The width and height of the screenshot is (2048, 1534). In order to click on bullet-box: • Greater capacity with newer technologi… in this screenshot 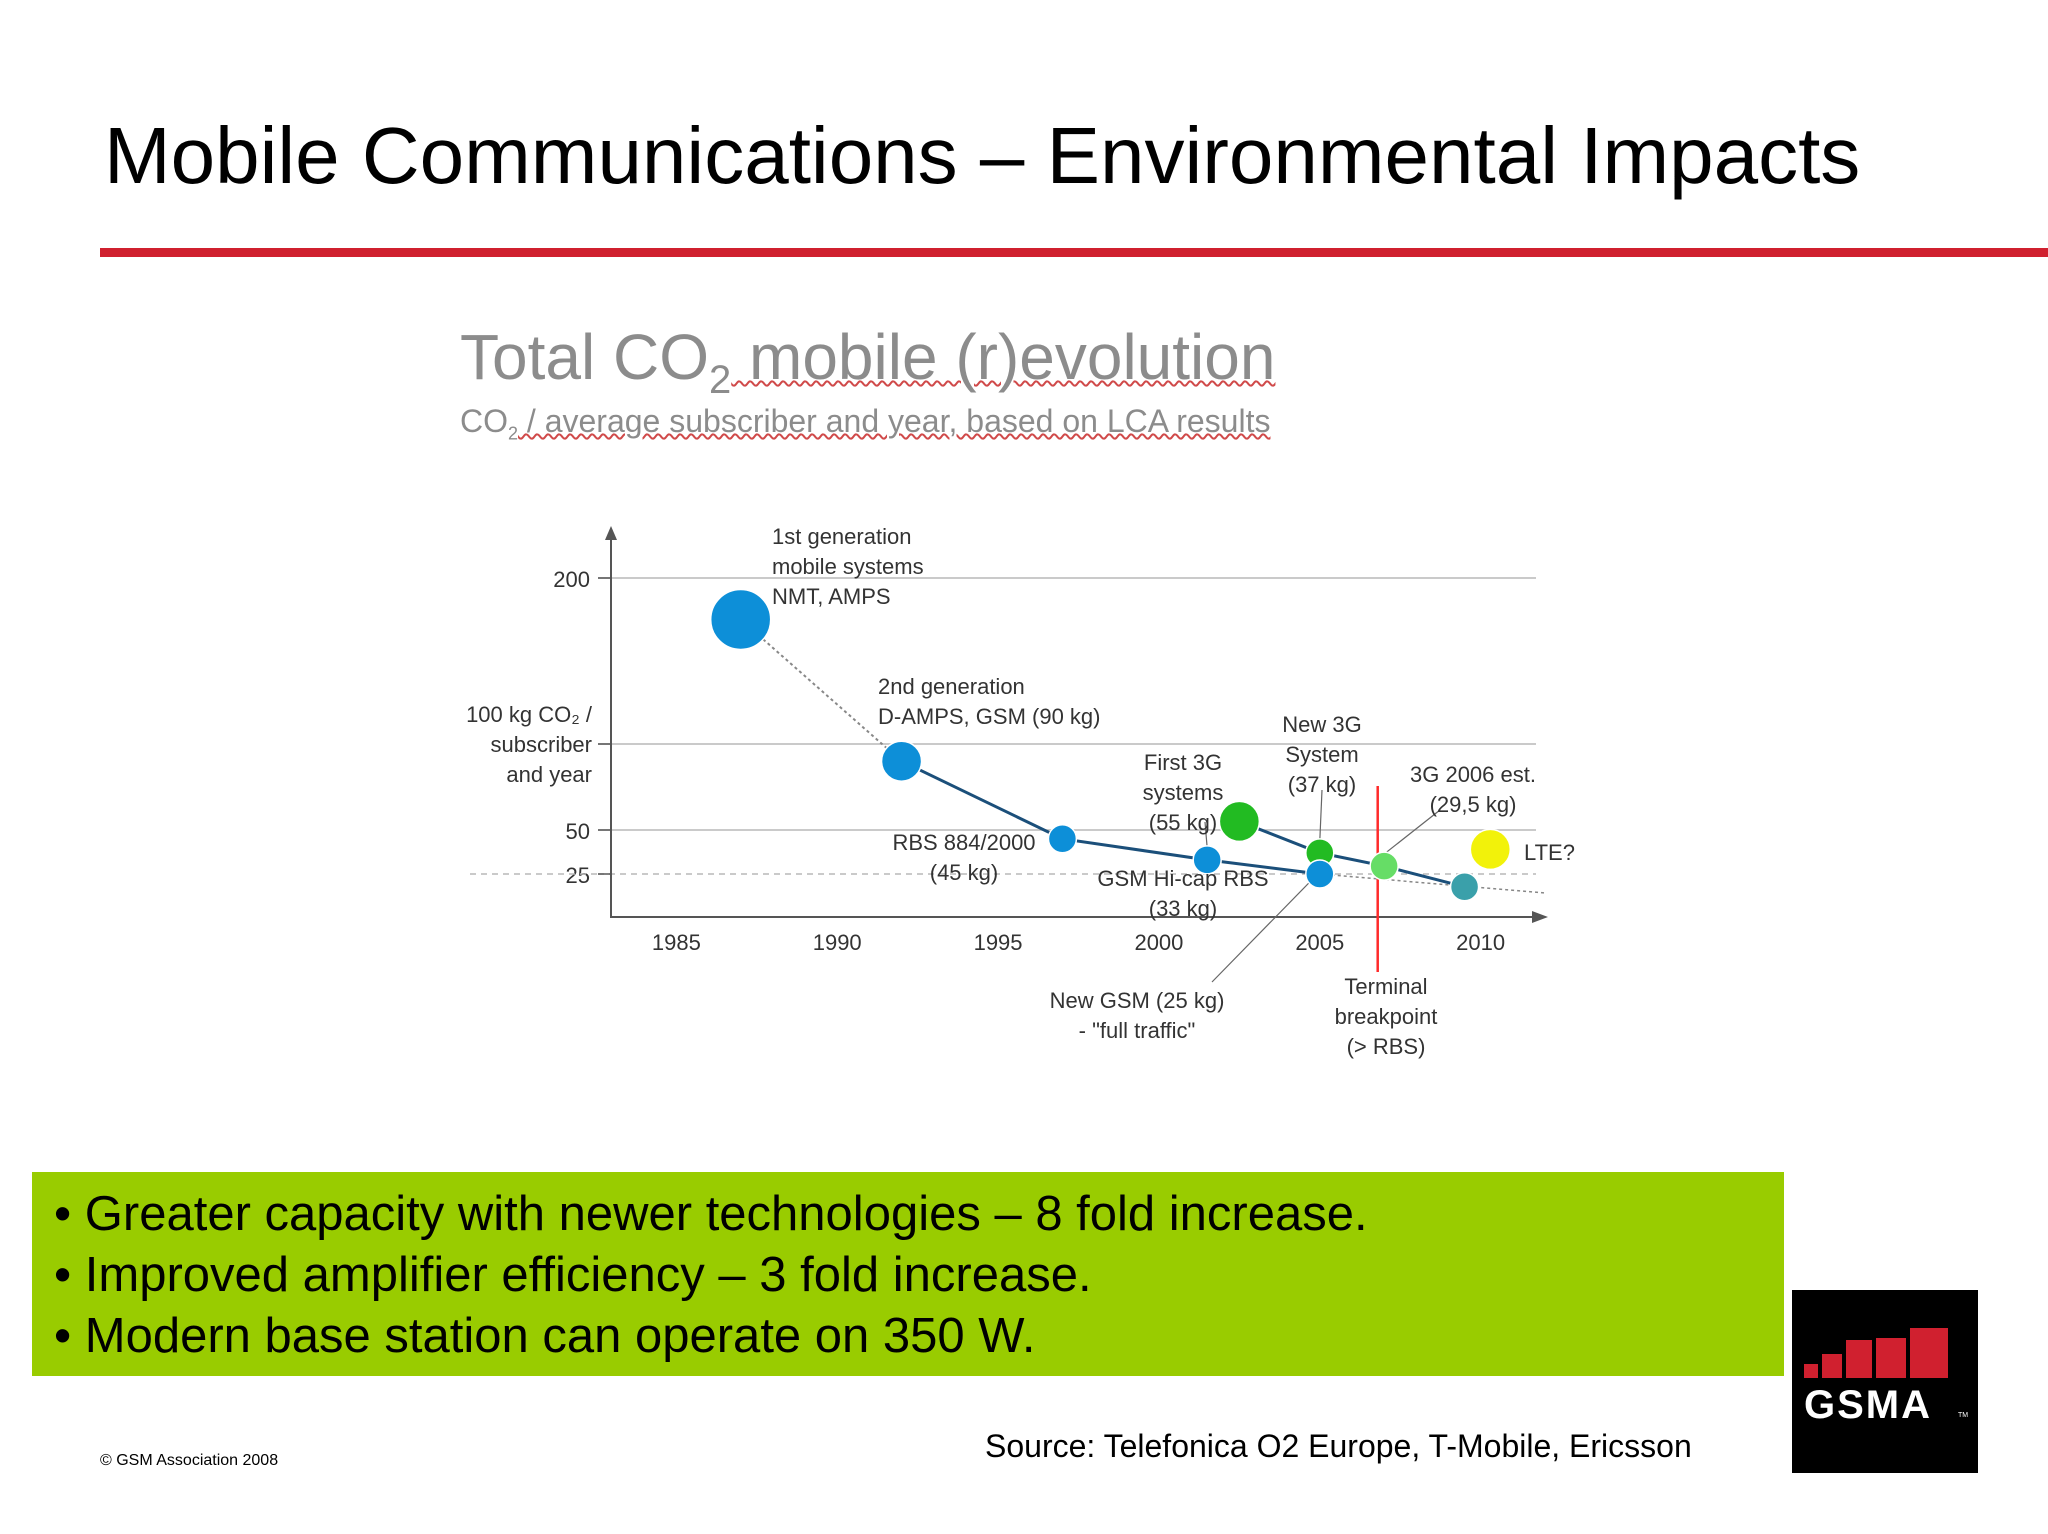, I will do `click(908, 1274)`.